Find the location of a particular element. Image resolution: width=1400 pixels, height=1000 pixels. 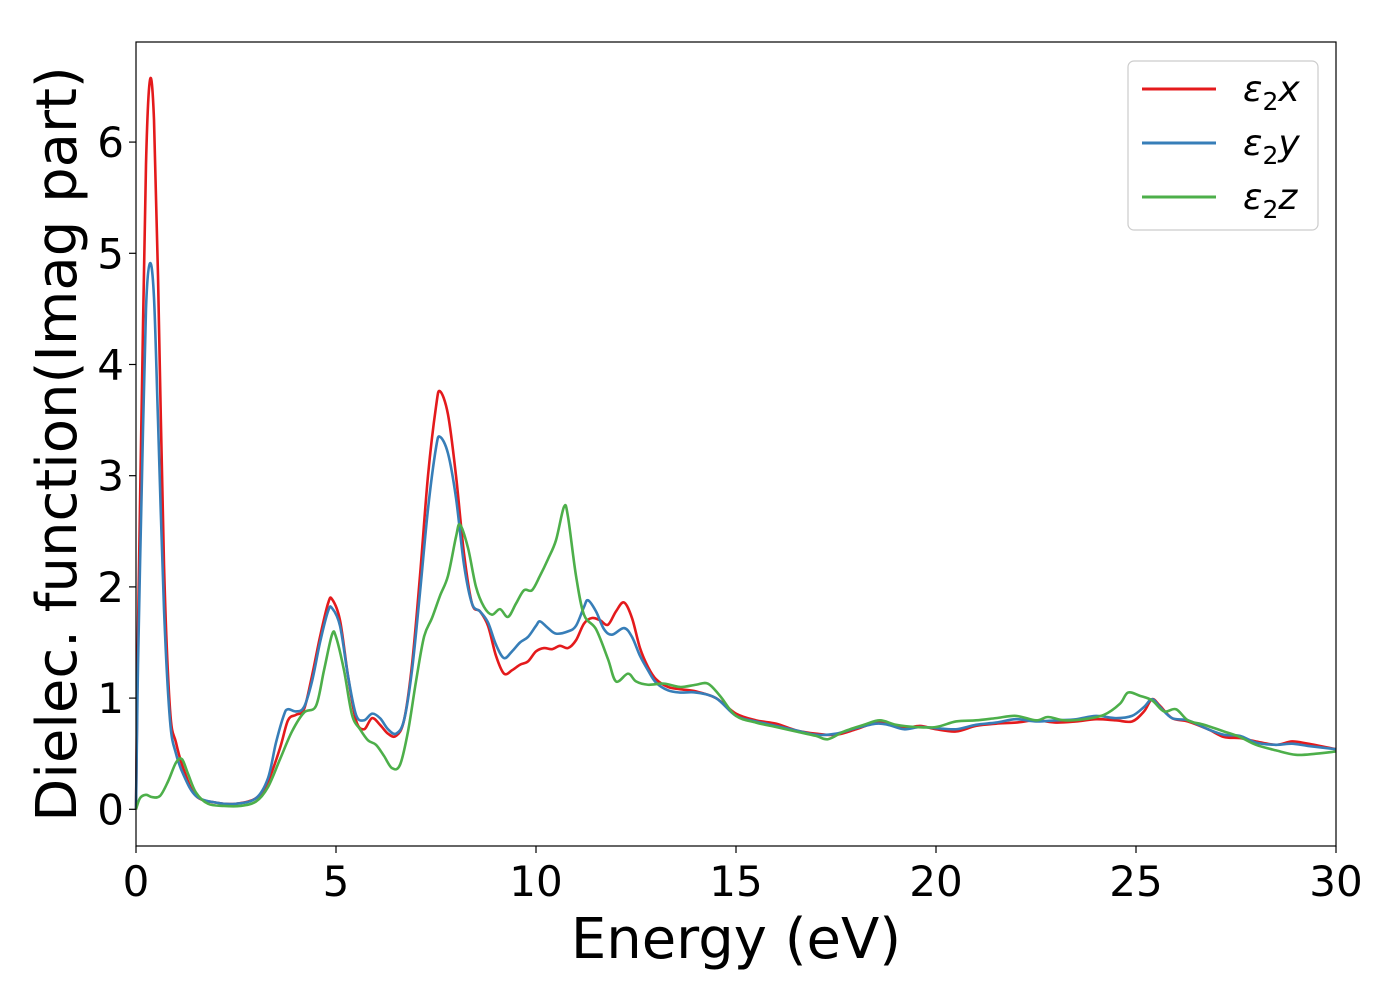

legend-label-y: ε2y is located at coordinates (1271, 146).